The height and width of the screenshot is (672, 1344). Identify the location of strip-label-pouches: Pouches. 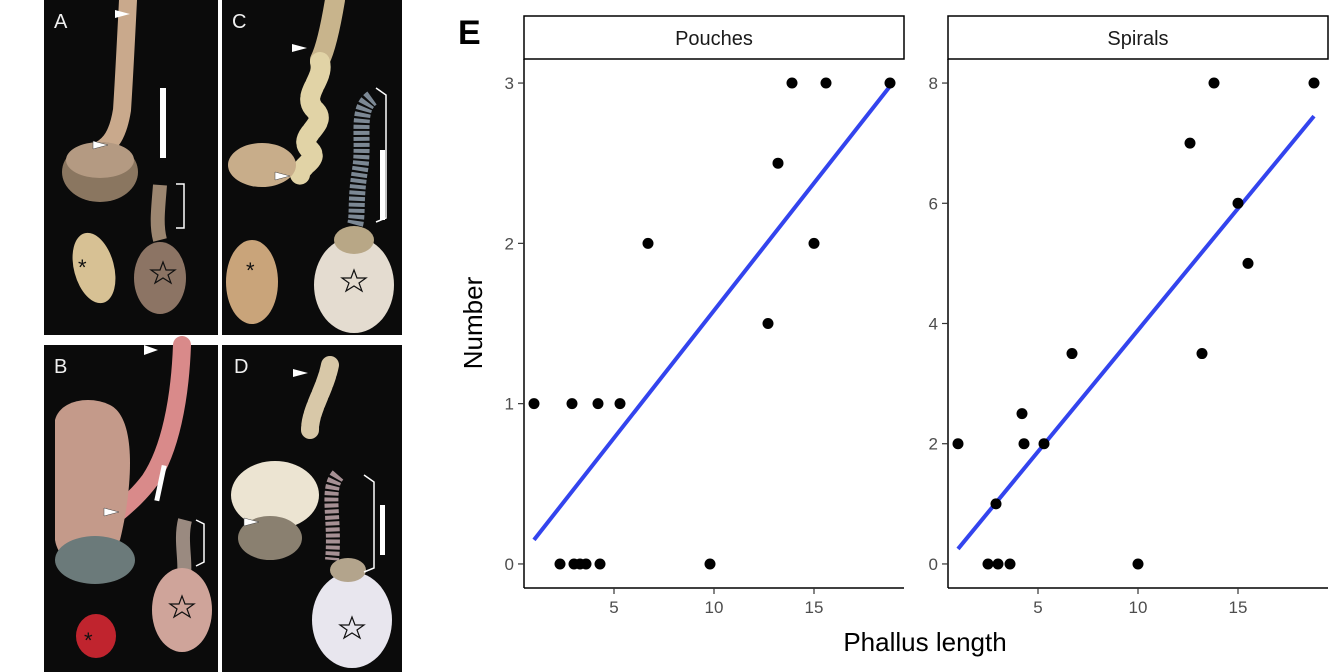
(714, 39).